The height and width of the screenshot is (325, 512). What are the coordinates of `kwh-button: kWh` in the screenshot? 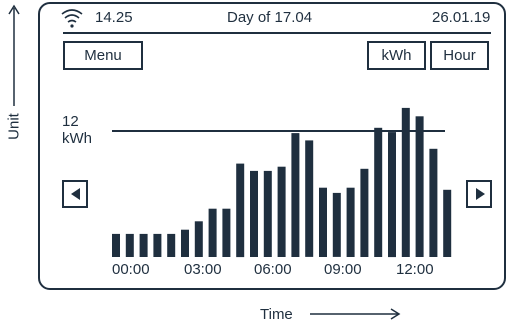 It's located at (396, 55).